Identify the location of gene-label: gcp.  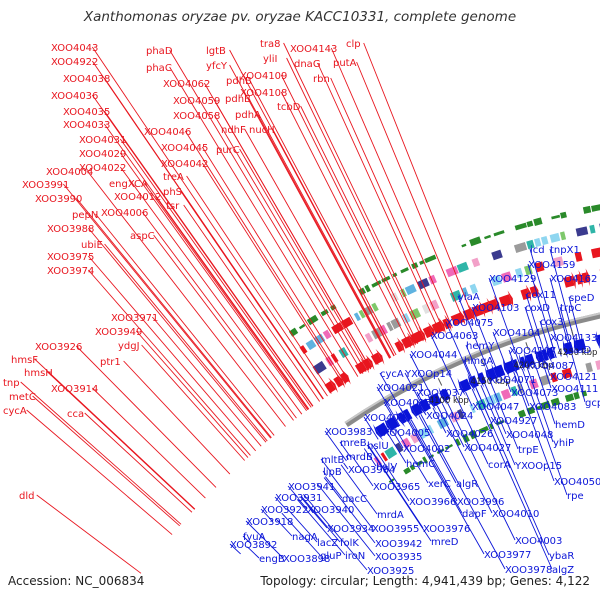
(592, 403).